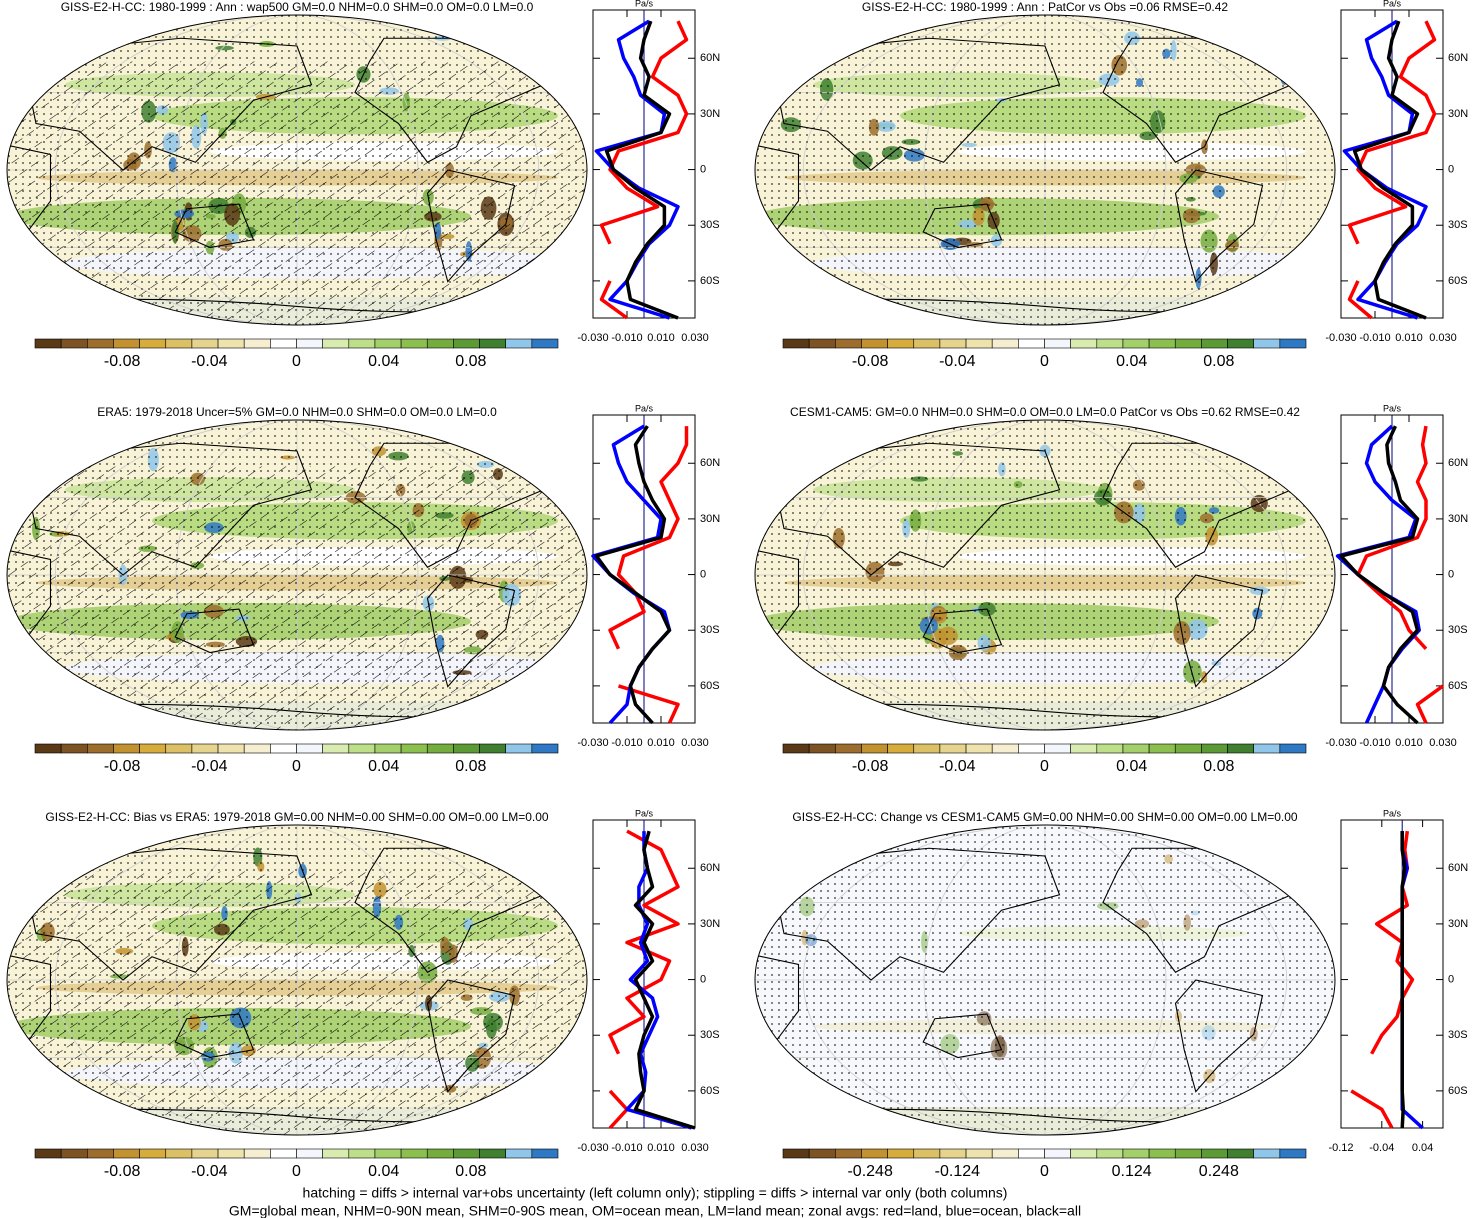 Image resolution: width=1483 pixels, height=1218 pixels. Describe the element at coordinates (1340, 1148) in the screenshot. I see `x-tick-label: -0.12` at that location.